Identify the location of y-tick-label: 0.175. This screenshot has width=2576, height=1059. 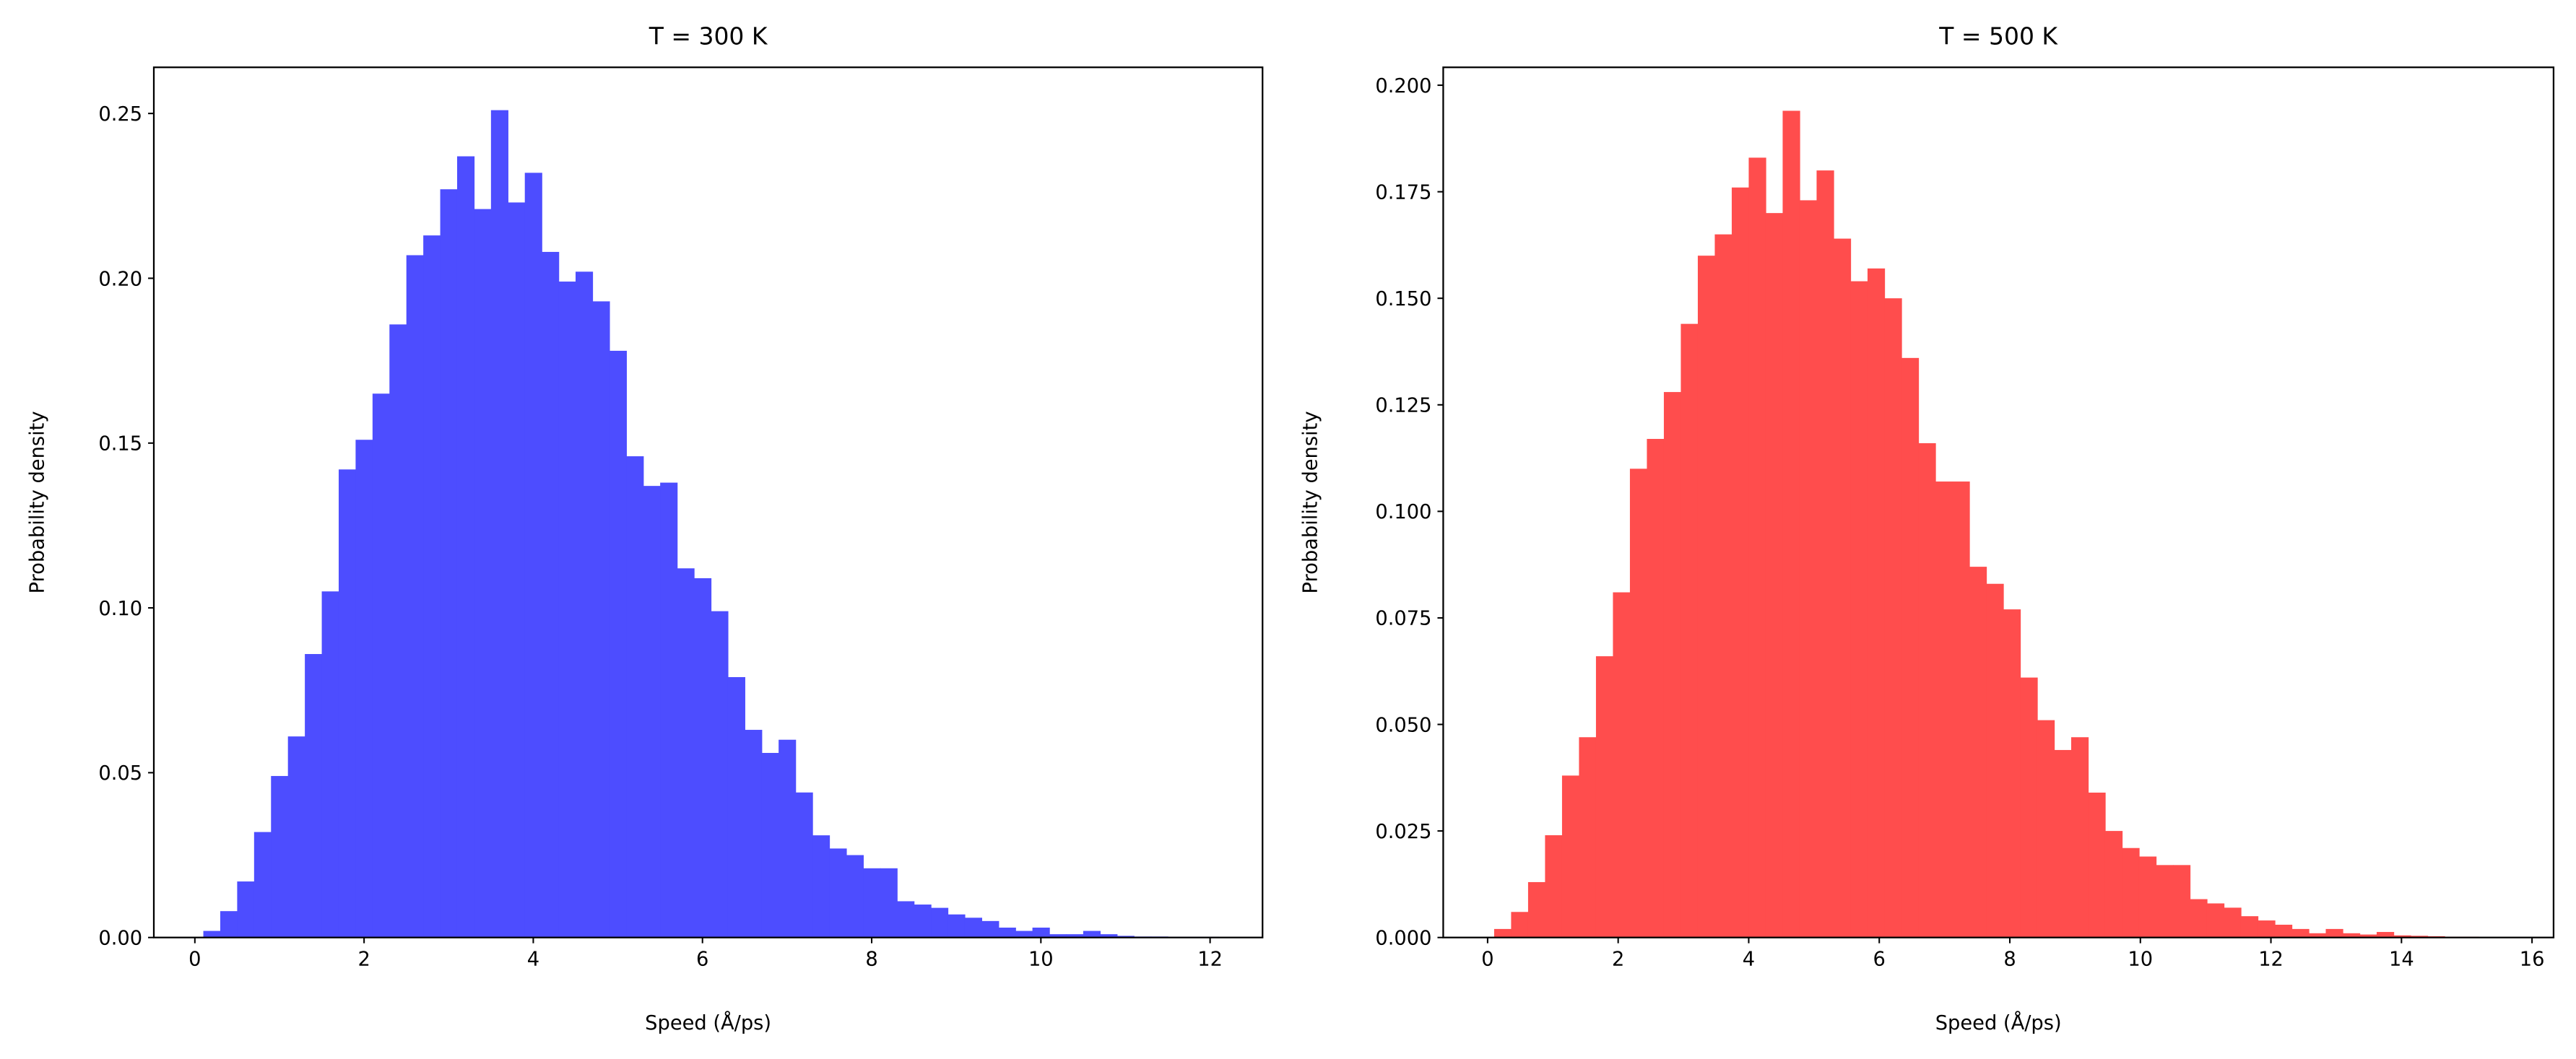
(1403, 192).